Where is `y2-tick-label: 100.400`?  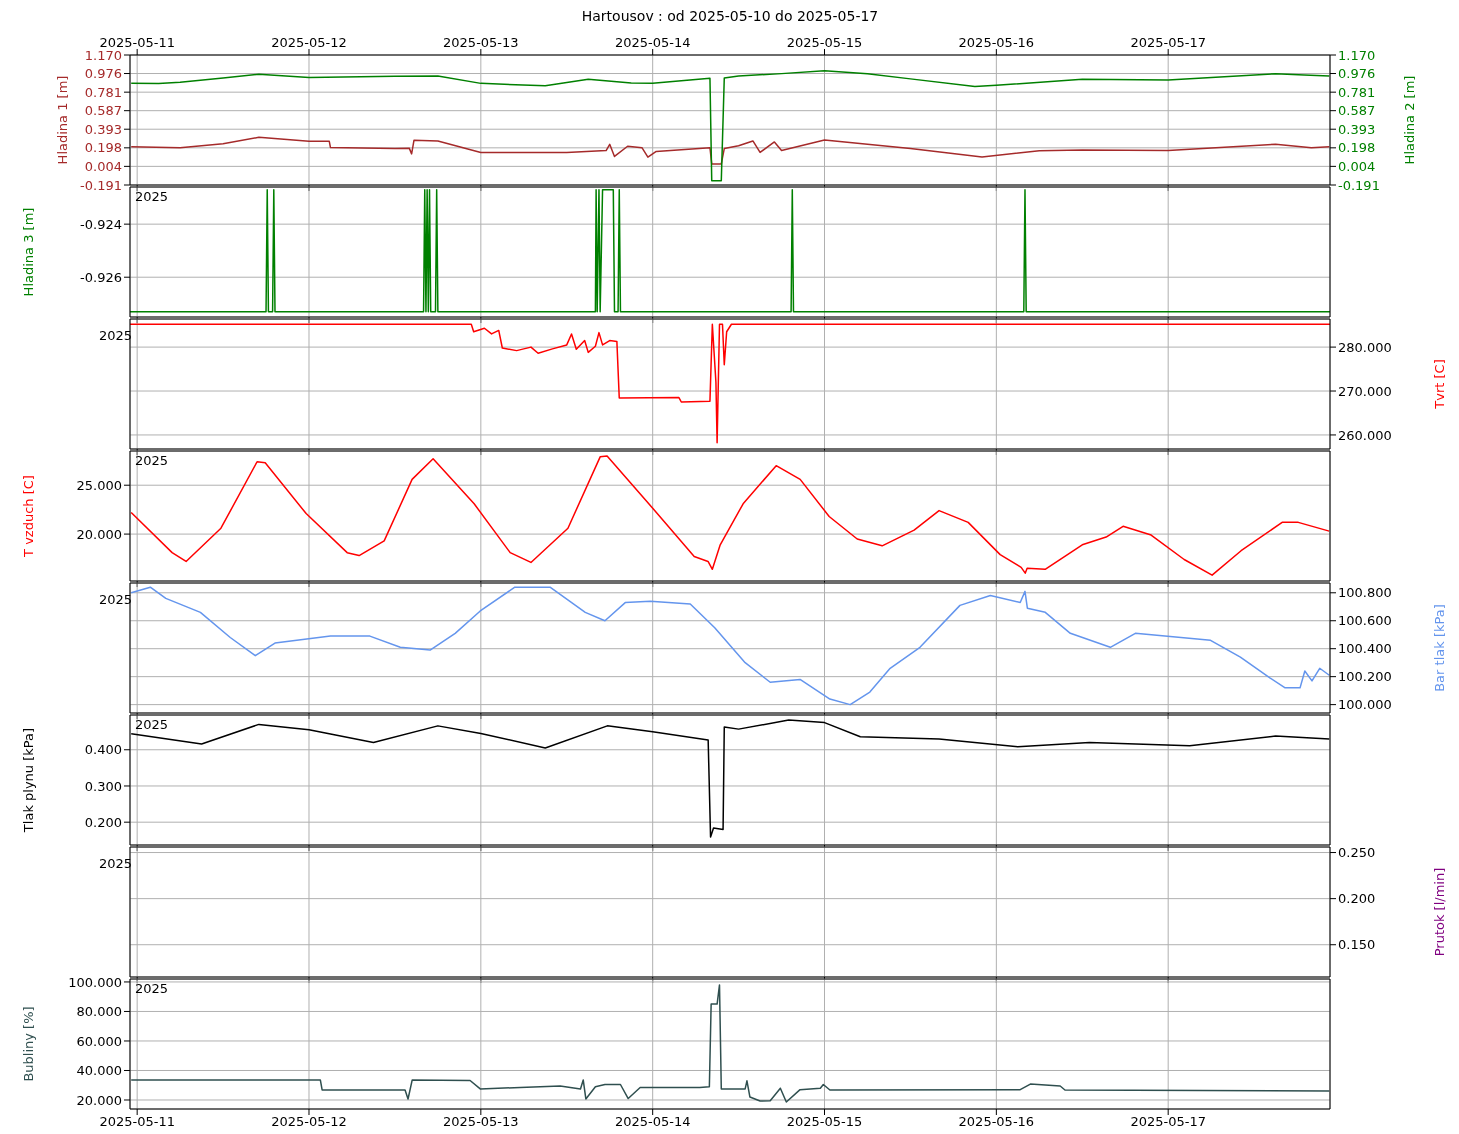 y2-tick-label: 100.400 is located at coordinates (1365, 649).